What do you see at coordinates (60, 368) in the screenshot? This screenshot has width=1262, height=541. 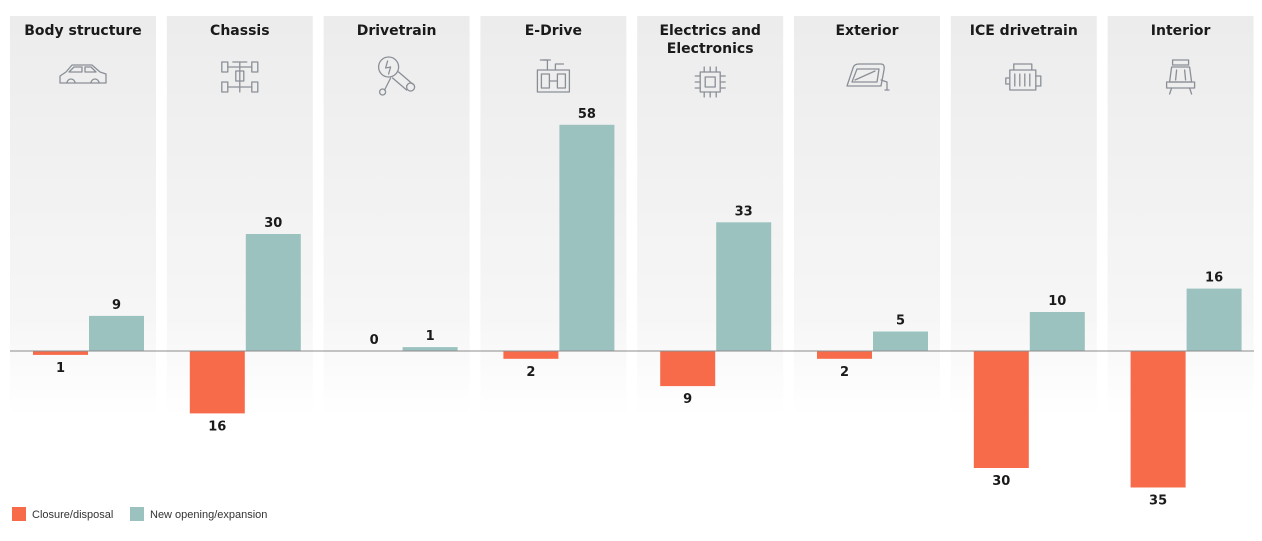 I see `value-label-closure-body-structure: 1` at bounding box center [60, 368].